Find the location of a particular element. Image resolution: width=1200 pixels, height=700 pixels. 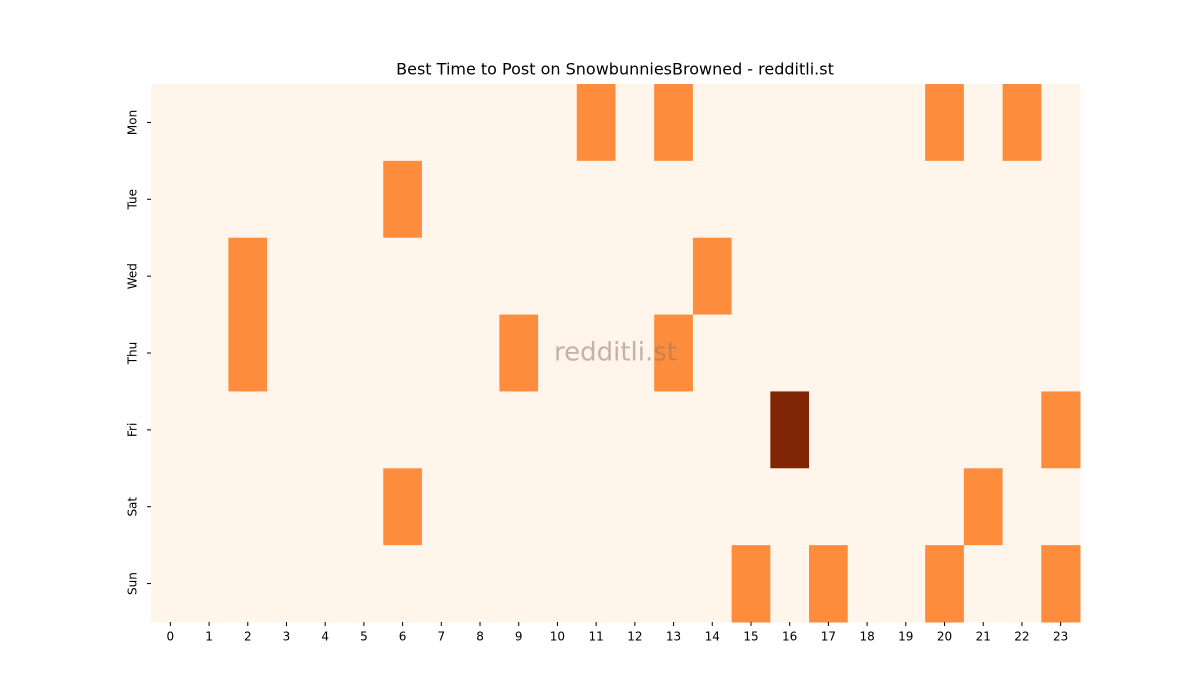

x-tick-label: 15 is located at coordinates (750, 637).